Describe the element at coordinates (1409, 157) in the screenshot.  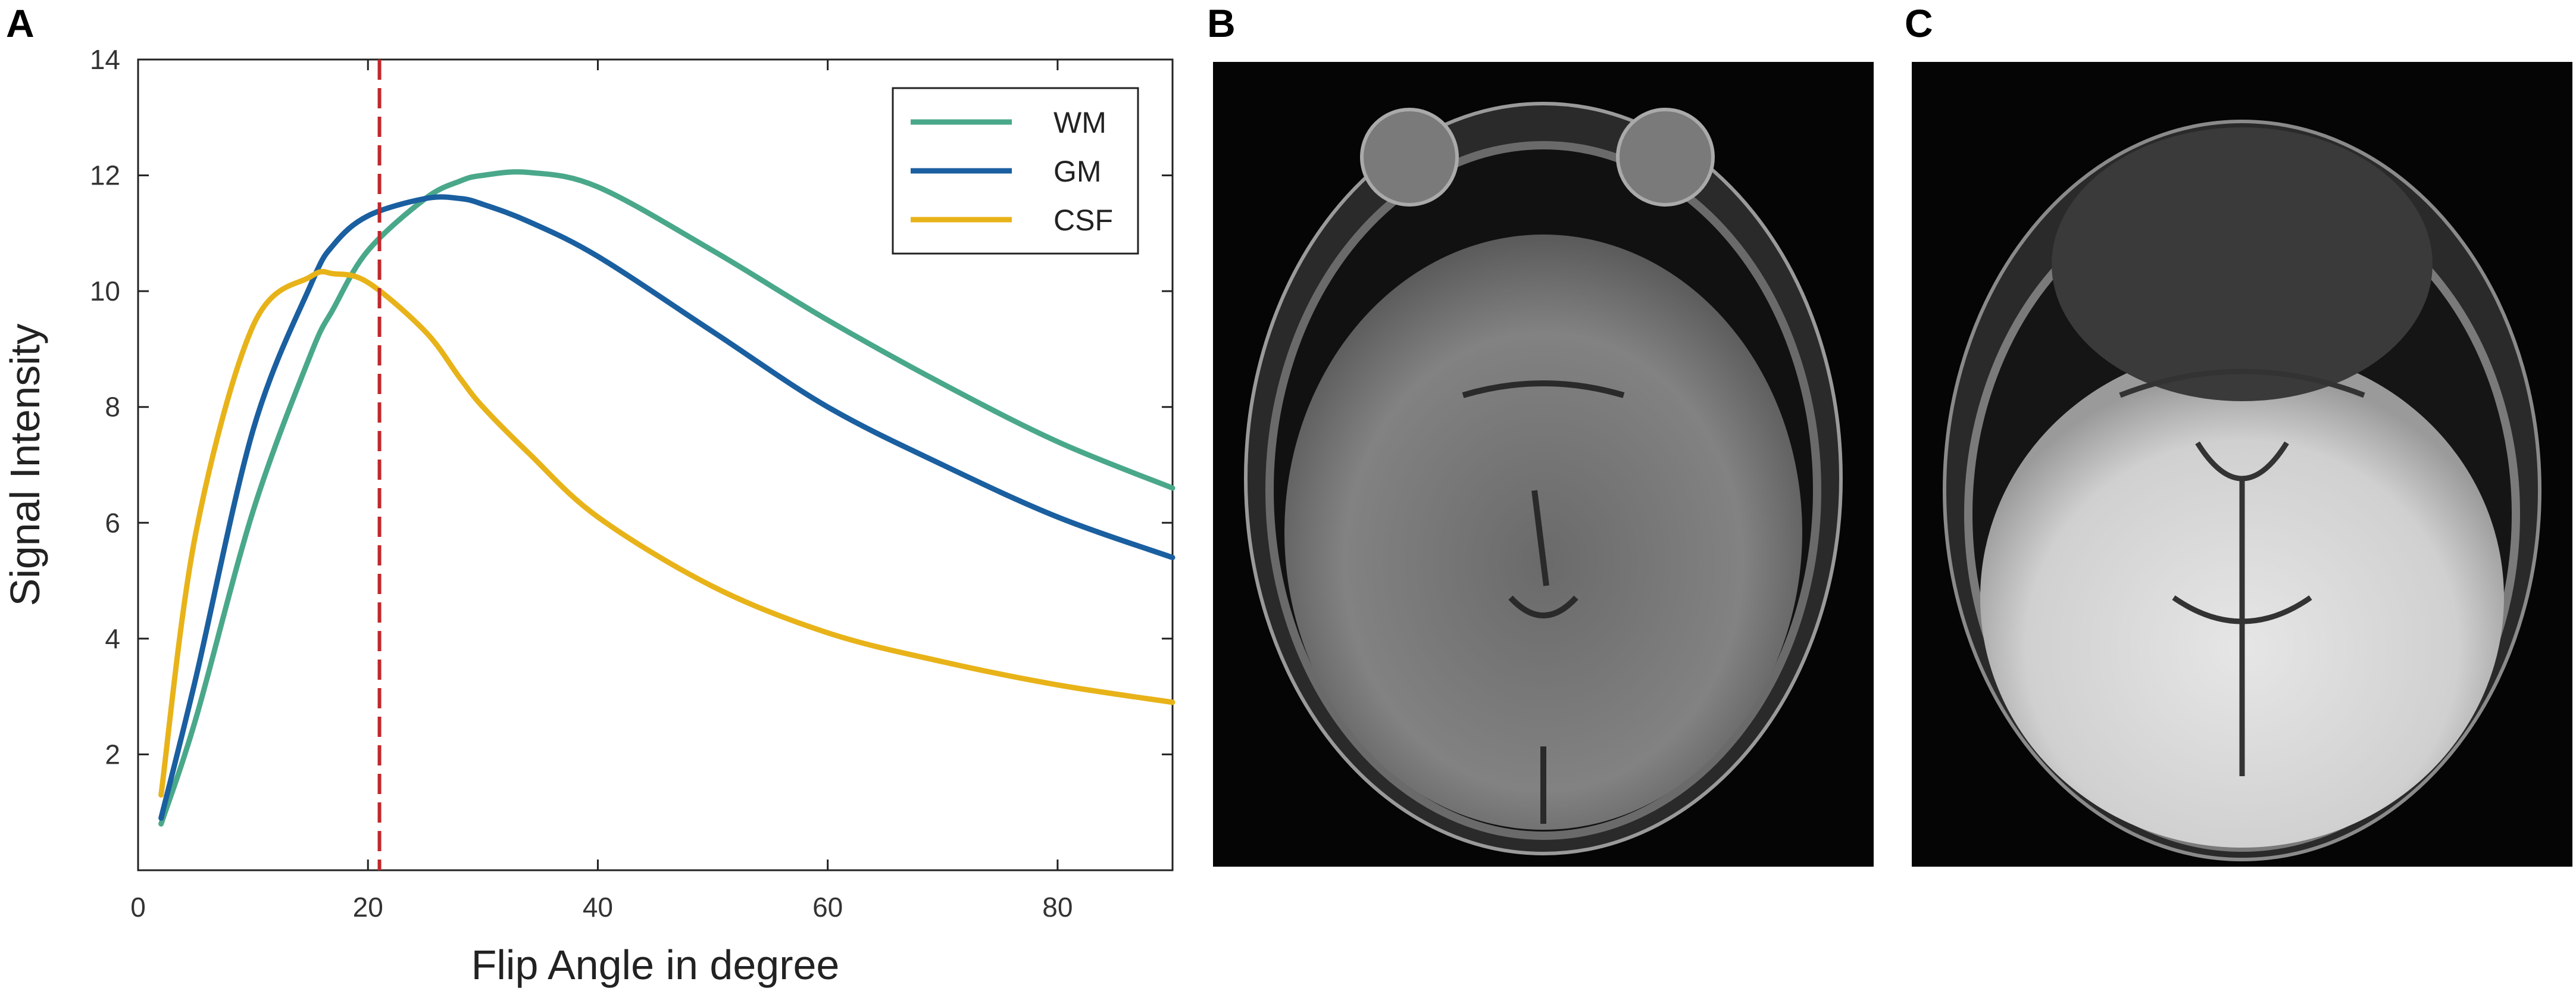
I see `eye-left` at that location.